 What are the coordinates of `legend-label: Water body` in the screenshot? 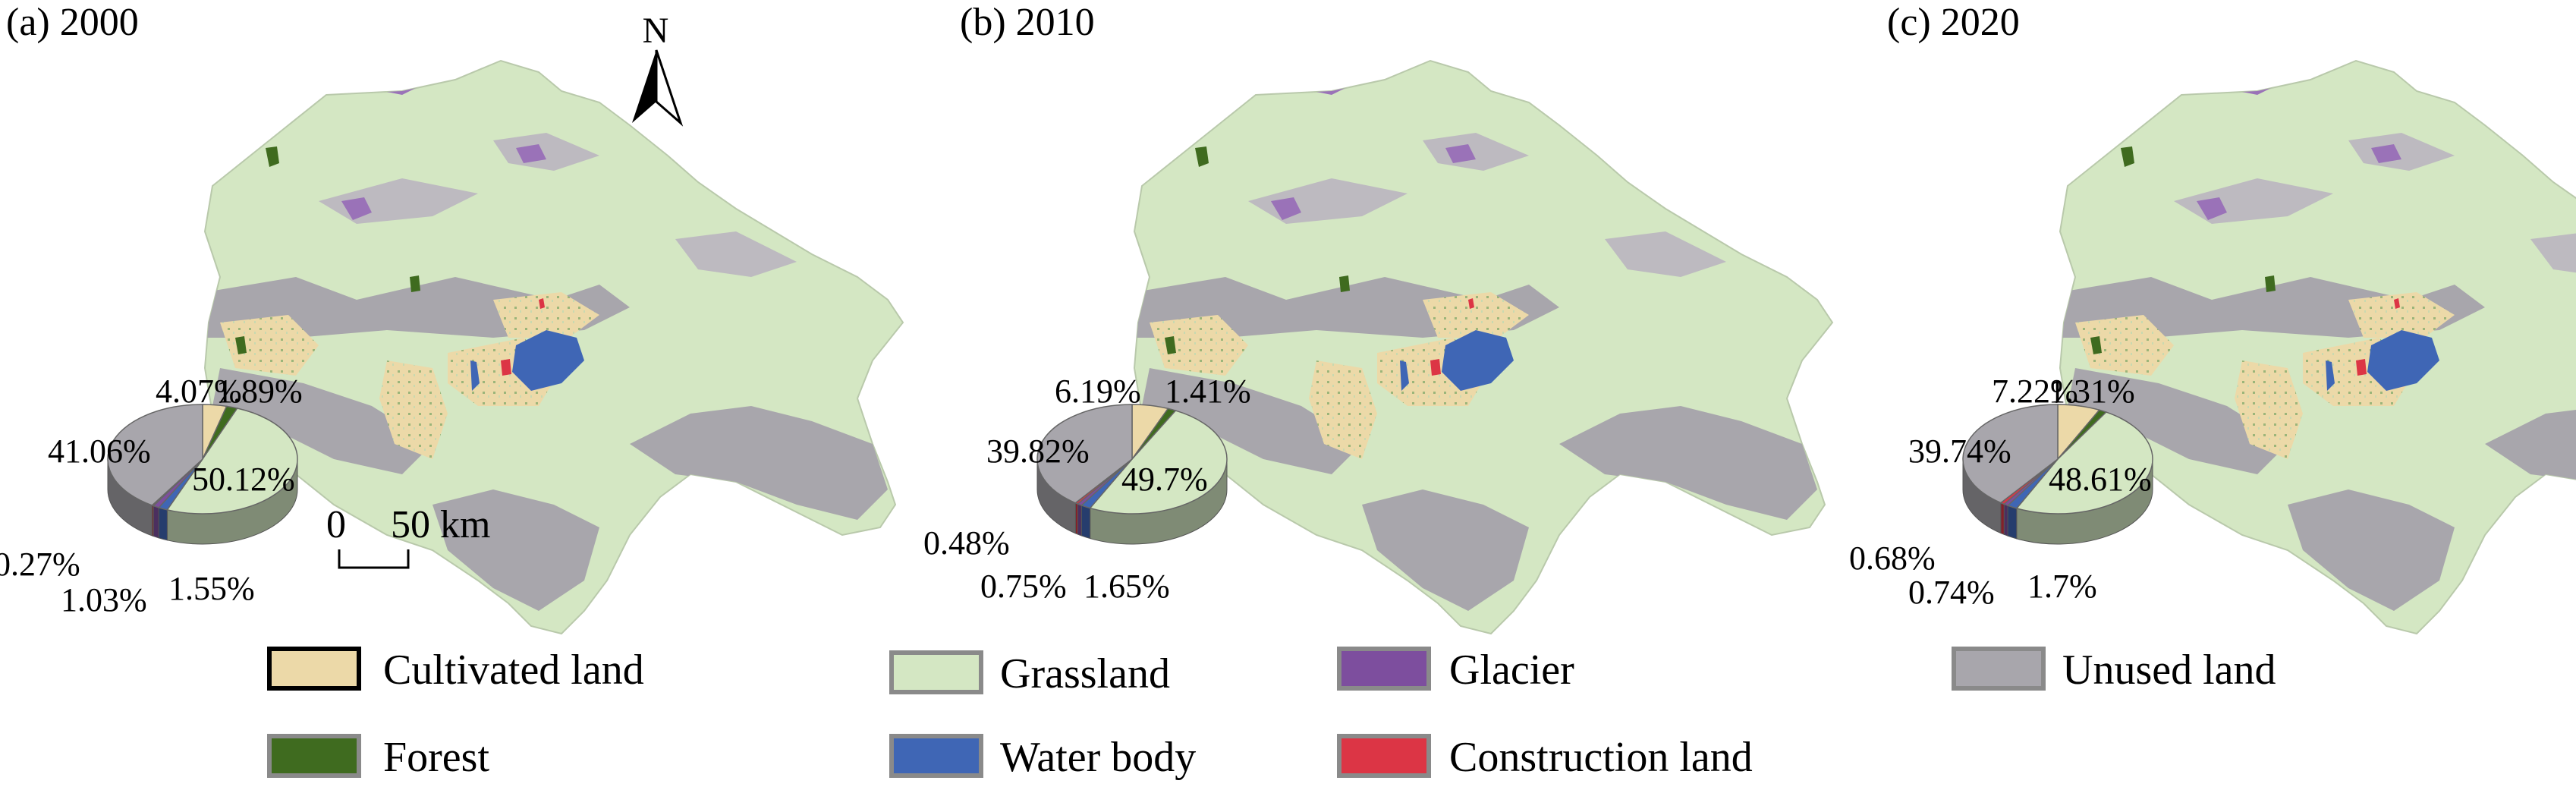 It's located at (1098, 757).